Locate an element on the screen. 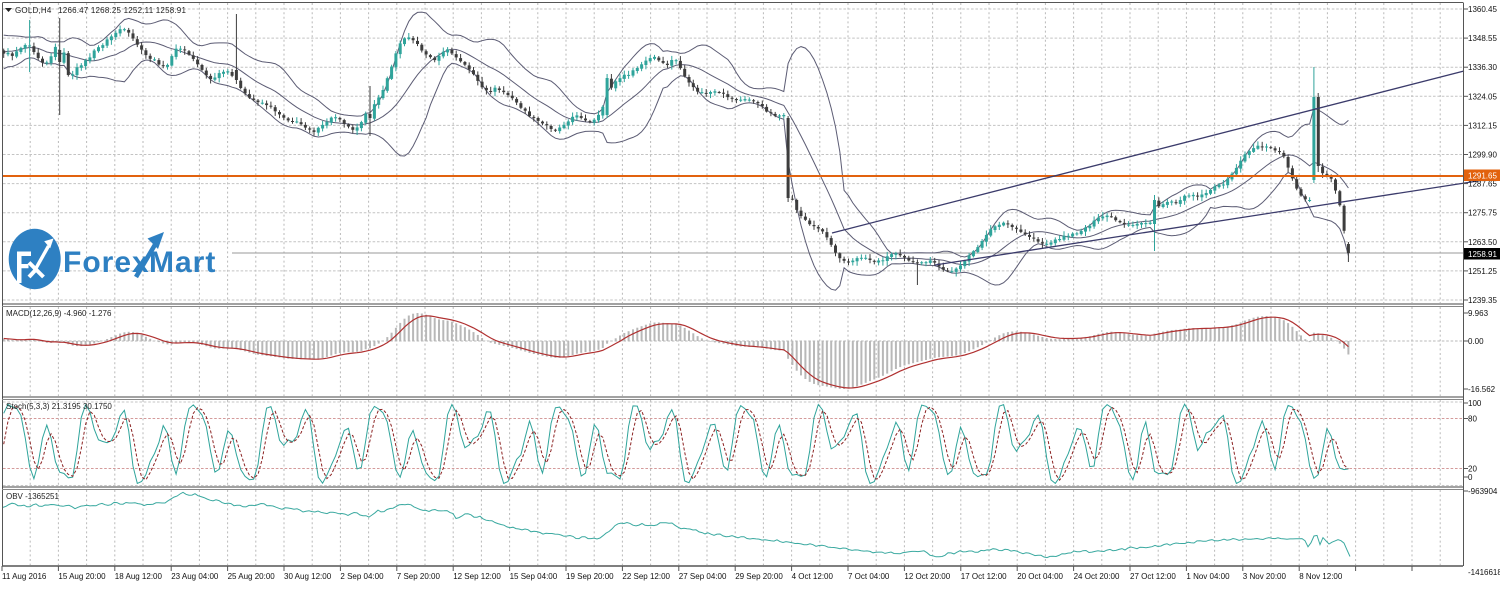  svg-text: 3 Nov 20:00 is located at coordinates (1265, 576).